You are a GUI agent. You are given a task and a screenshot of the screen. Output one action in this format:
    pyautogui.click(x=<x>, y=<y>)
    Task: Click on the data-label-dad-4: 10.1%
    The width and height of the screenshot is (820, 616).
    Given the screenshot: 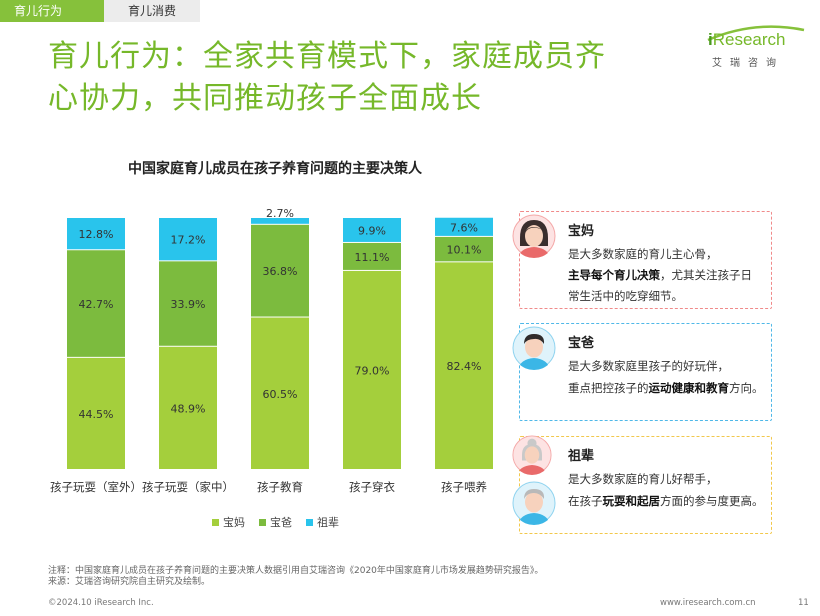 What is the action you would take?
    pyautogui.click(x=464, y=250)
    